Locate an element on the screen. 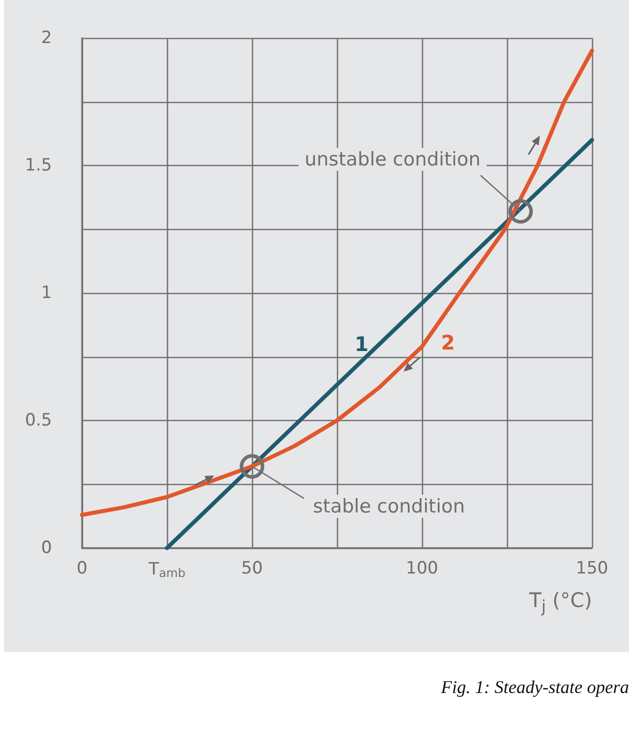  x-tick-label: 0 is located at coordinates (82, 568).